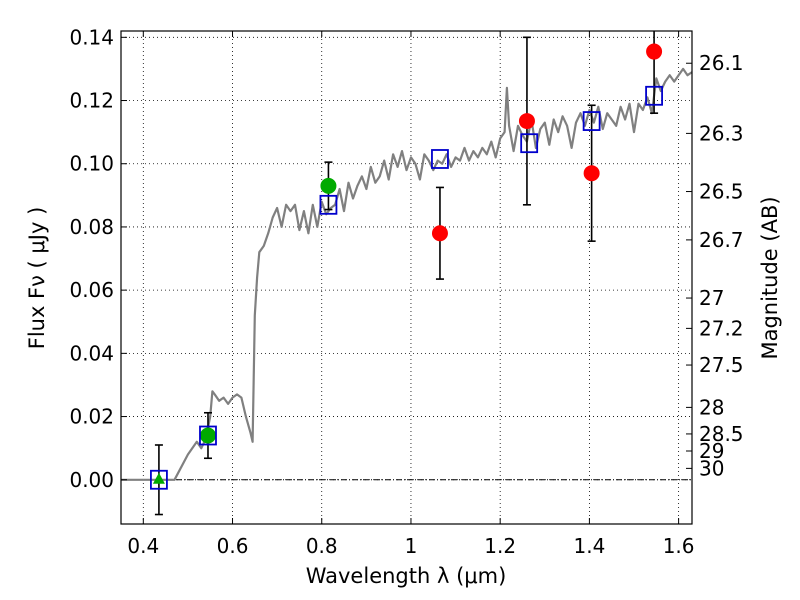 This screenshot has width=800, height=600. Describe the element at coordinates (233, 546) in the screenshot. I see `x-tick-label: 0.6` at that location.